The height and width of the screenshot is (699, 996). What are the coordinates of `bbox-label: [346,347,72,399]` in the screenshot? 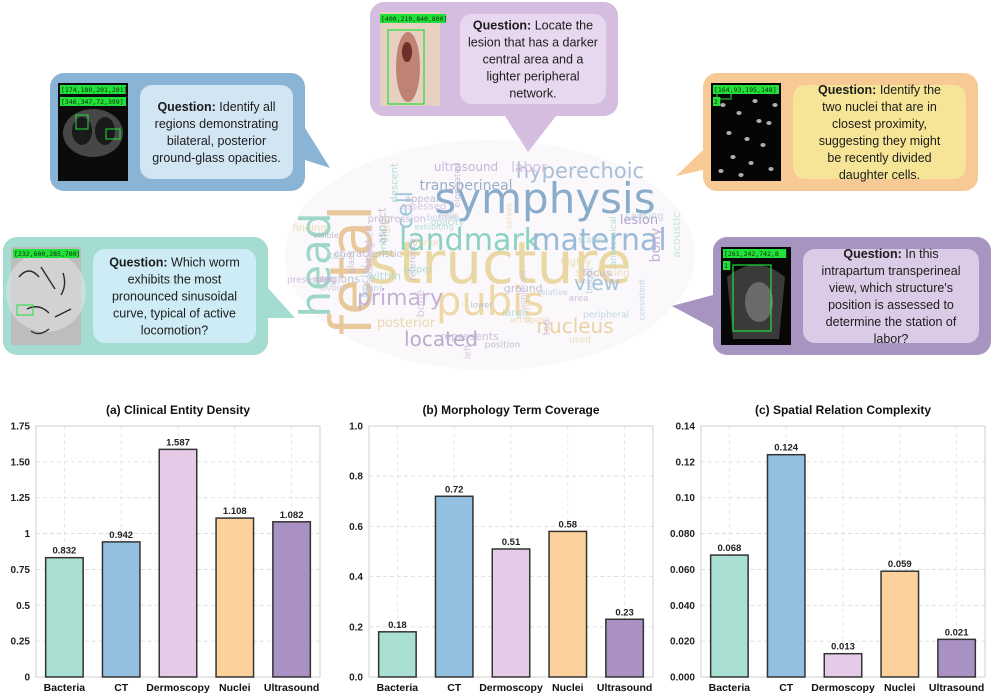 It's located at (92, 102).